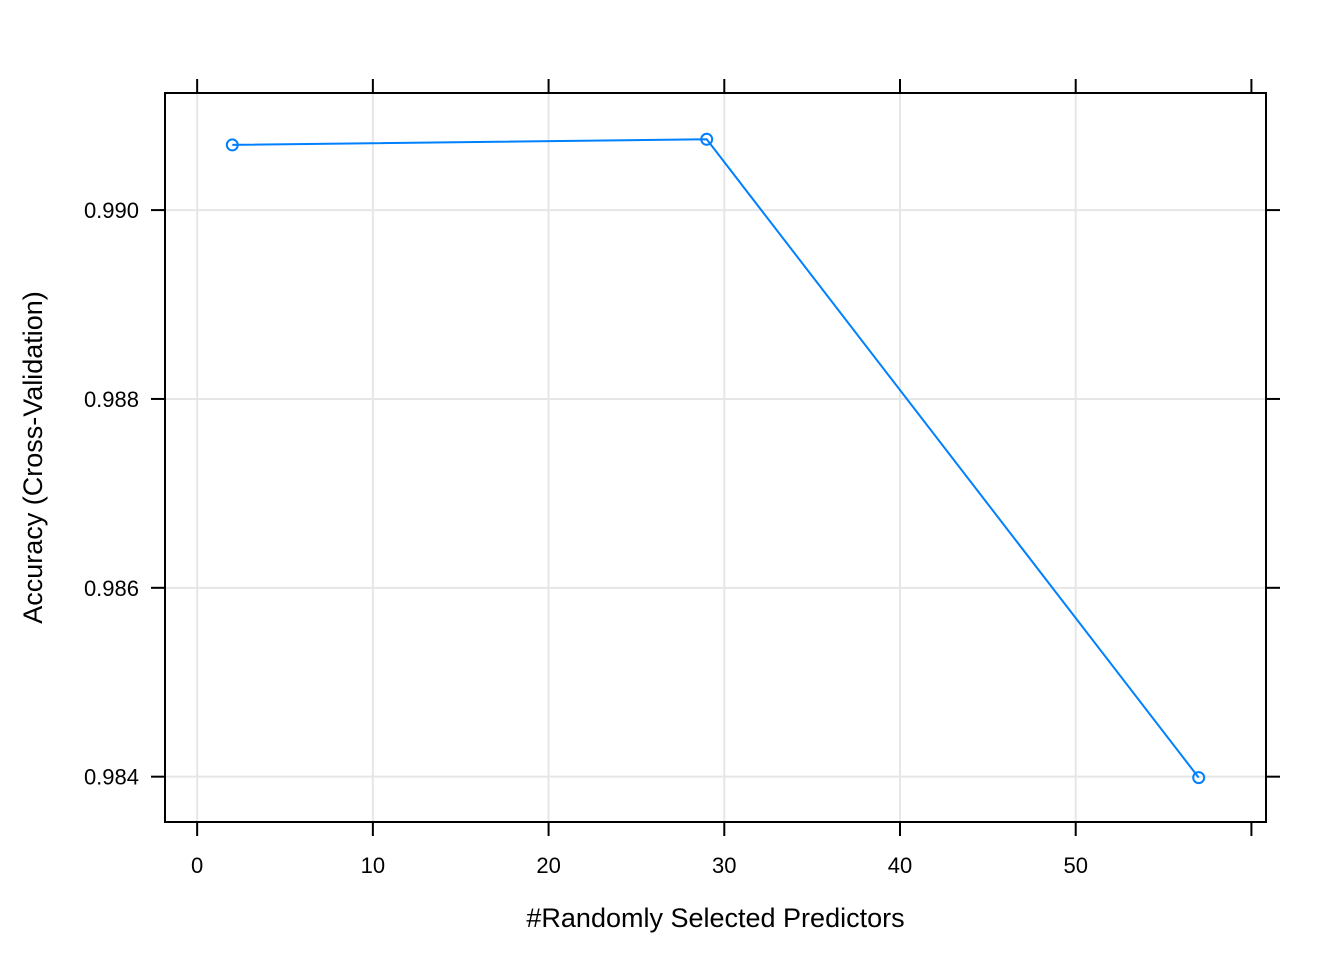 The width and height of the screenshot is (1344, 960). I want to click on x-axis-title: #Randomly Selected Predictors, so click(715, 918).